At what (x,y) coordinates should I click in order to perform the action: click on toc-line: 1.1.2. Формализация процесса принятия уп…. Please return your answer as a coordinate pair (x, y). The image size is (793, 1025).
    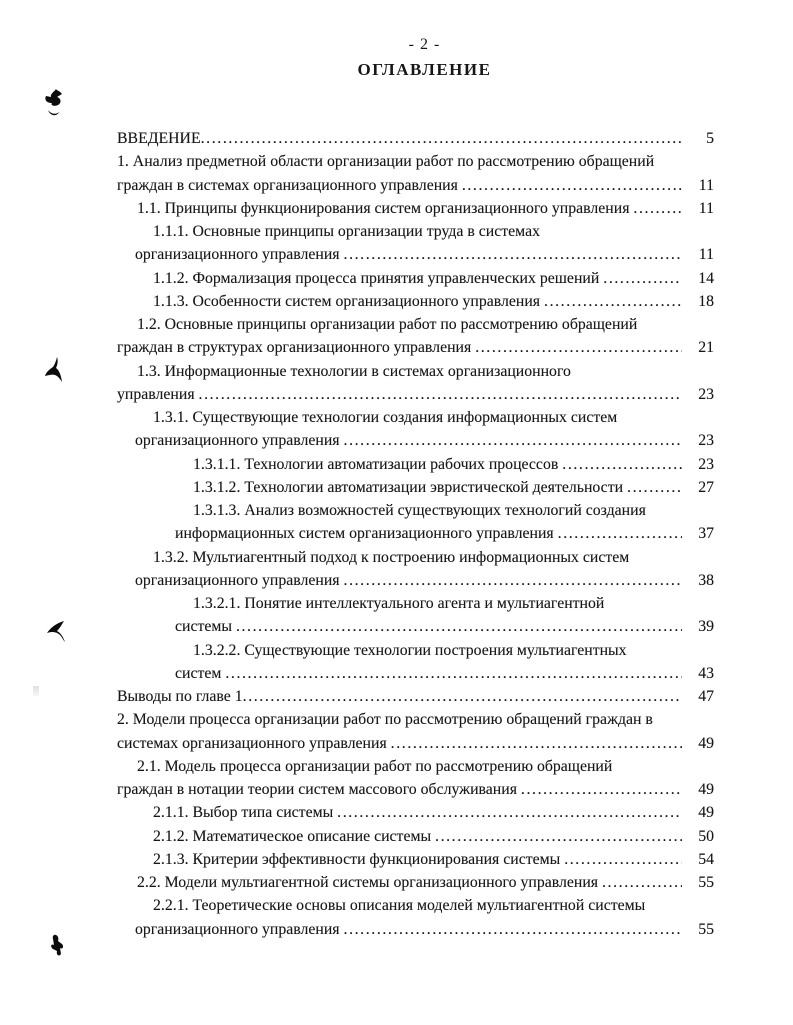
    Looking at the image, I should click on (396, 278).